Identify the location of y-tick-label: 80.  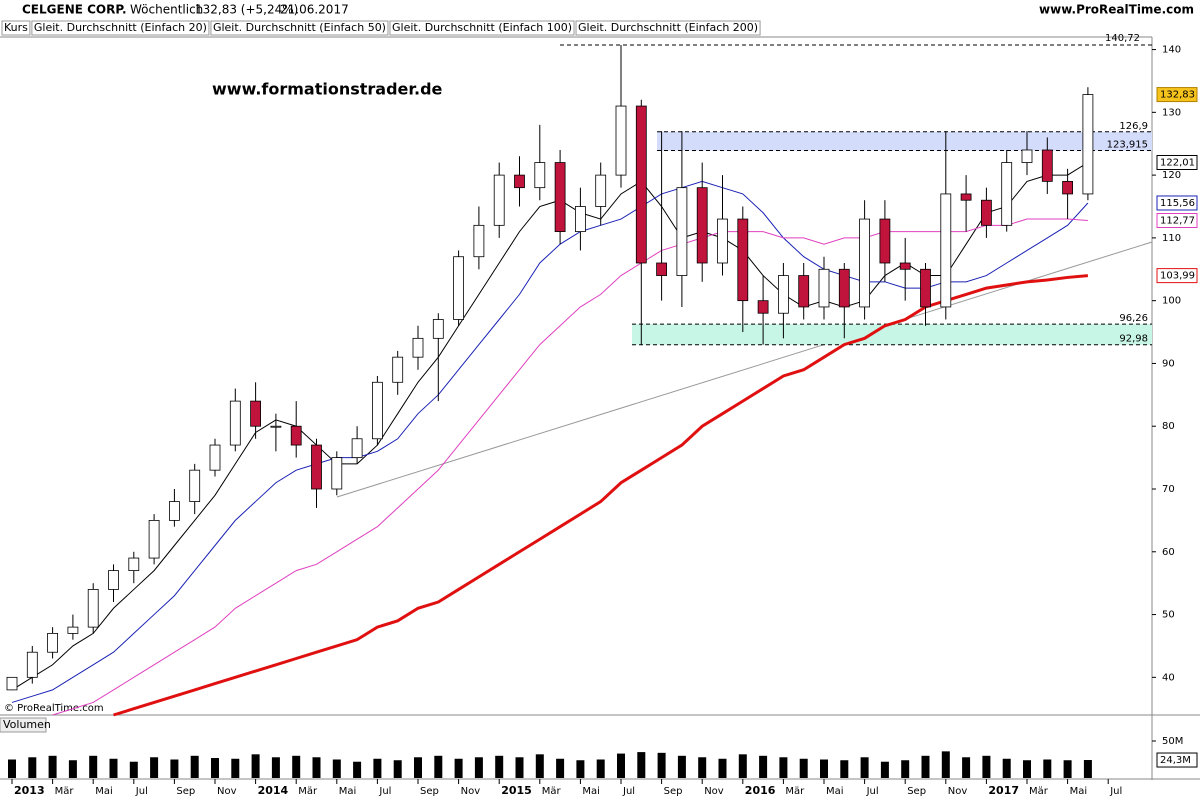
(1168, 426).